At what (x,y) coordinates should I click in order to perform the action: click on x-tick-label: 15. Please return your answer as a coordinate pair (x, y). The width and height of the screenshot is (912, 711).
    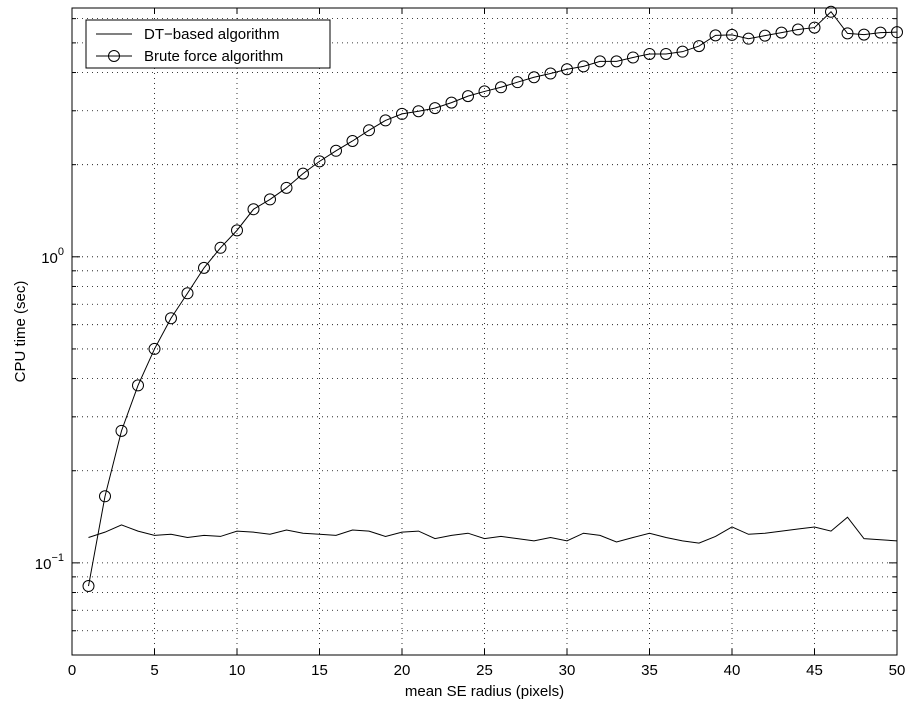
    Looking at the image, I should click on (319, 670).